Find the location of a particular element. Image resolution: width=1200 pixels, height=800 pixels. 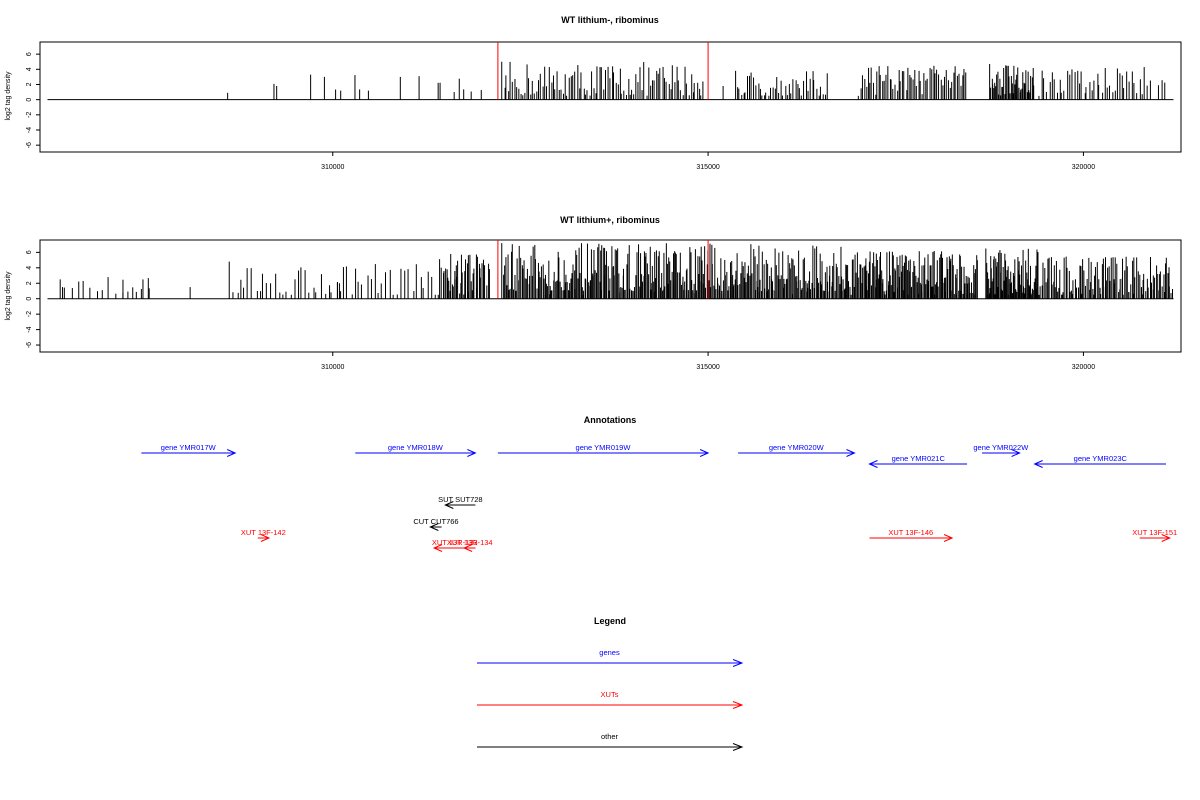

feature-label: gene YMR019W is located at coordinates (604, 447).